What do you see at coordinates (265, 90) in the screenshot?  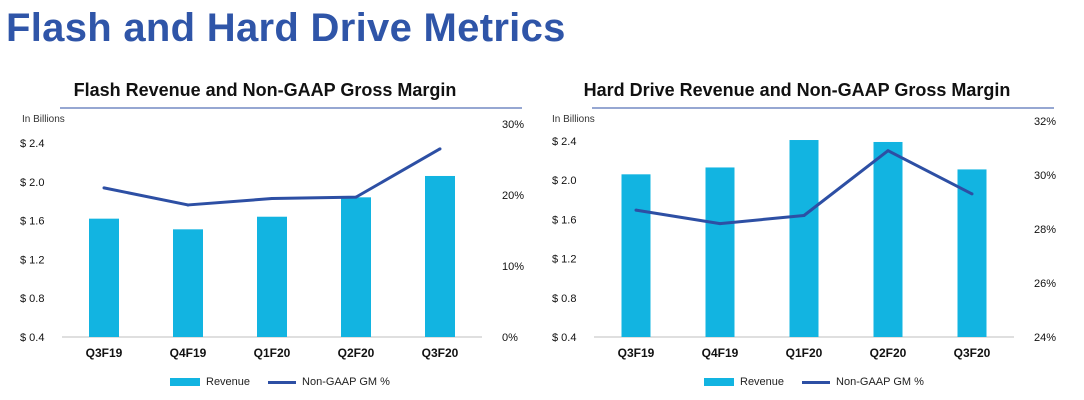 I see `chart-title: Flash Revenue and Non-GAAP Gross Margin` at bounding box center [265, 90].